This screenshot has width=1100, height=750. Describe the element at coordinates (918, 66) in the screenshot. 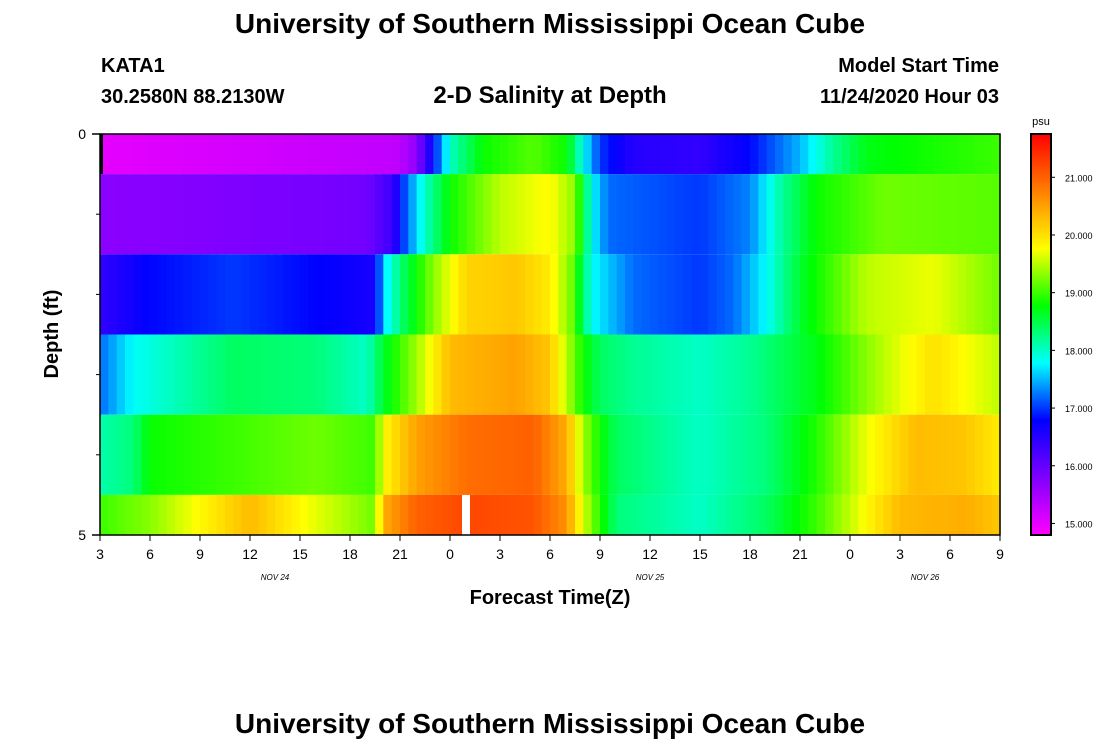

I see `model-start-label: Model Start Time` at that location.